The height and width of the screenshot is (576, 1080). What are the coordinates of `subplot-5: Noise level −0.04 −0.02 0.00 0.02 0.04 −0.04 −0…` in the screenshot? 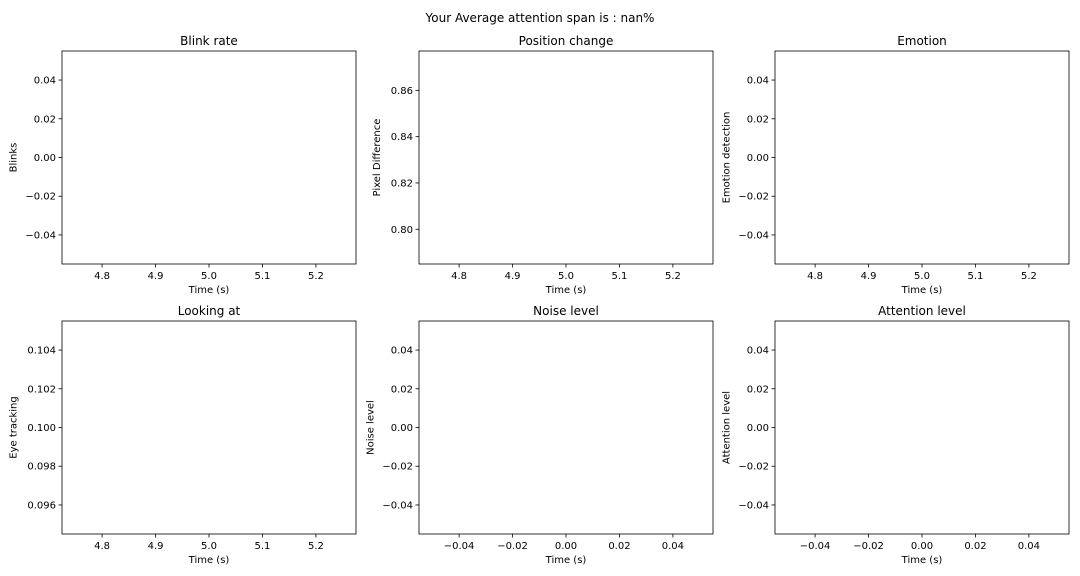 It's located at (540, 435).